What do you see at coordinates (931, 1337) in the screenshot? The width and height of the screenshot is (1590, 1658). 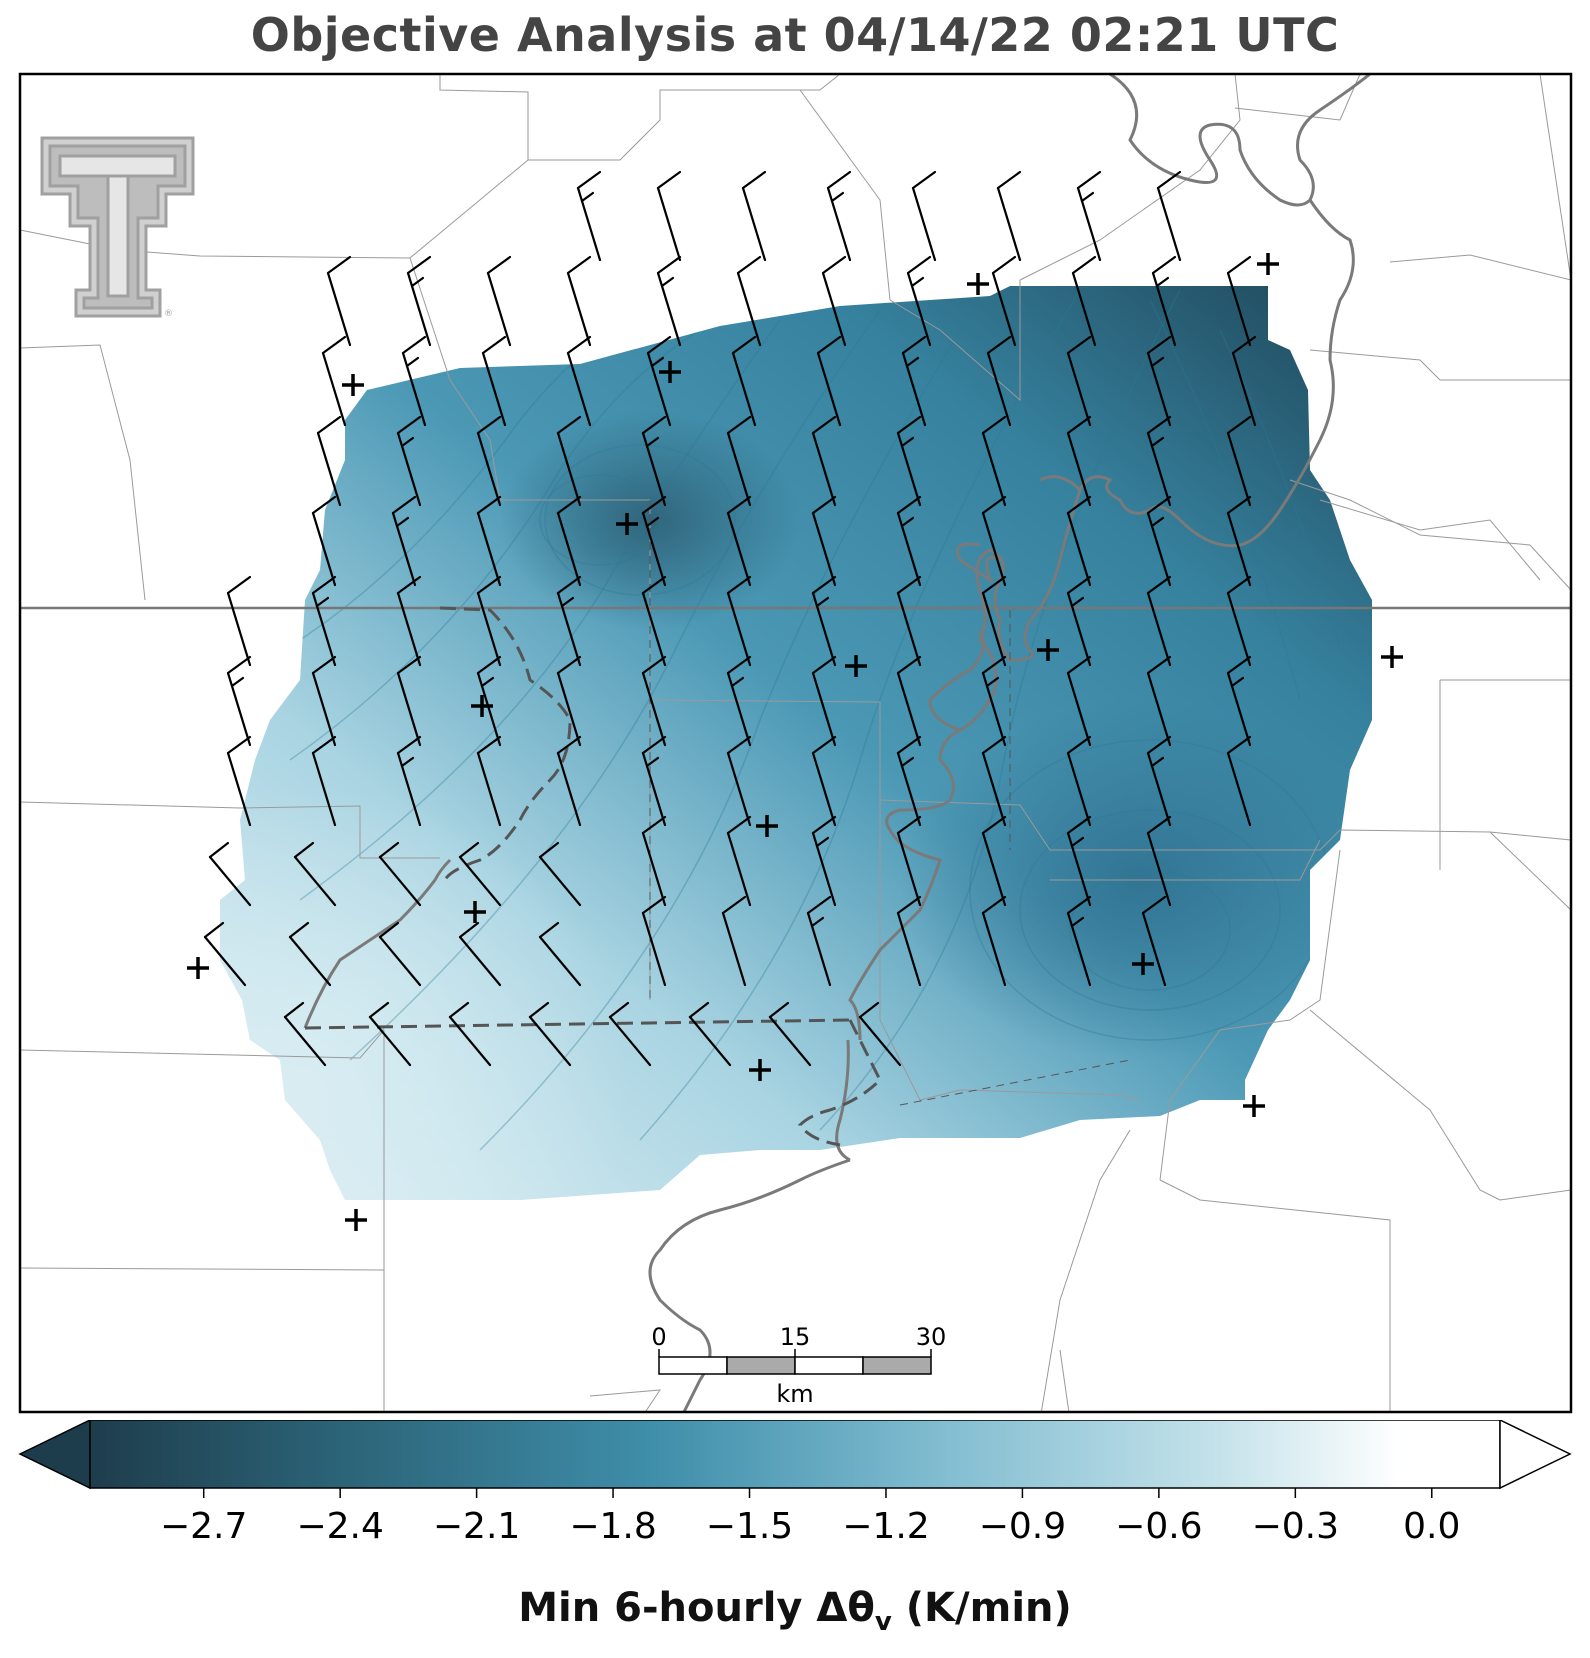 I see `scale-tick-30: 30` at bounding box center [931, 1337].